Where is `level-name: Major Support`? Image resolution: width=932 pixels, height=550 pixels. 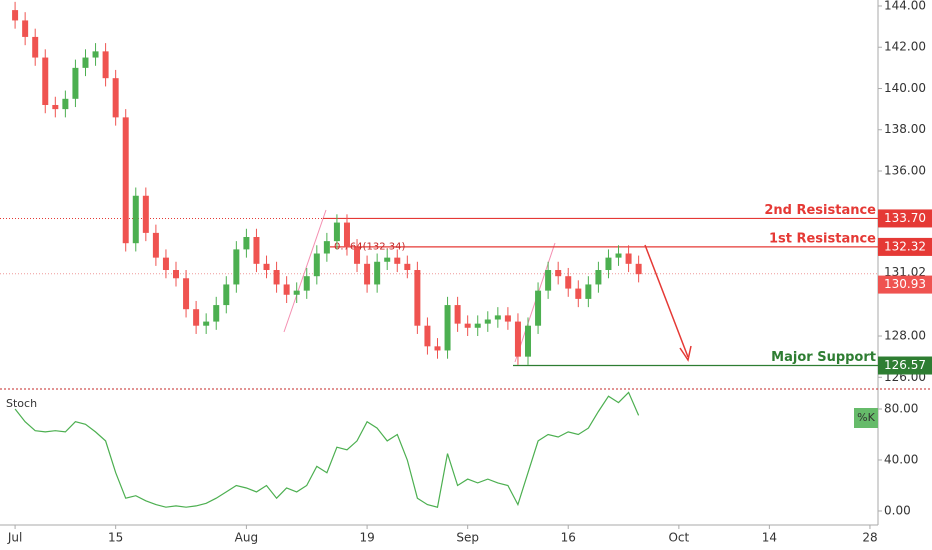
level-name: Major Support is located at coordinates (823, 357).